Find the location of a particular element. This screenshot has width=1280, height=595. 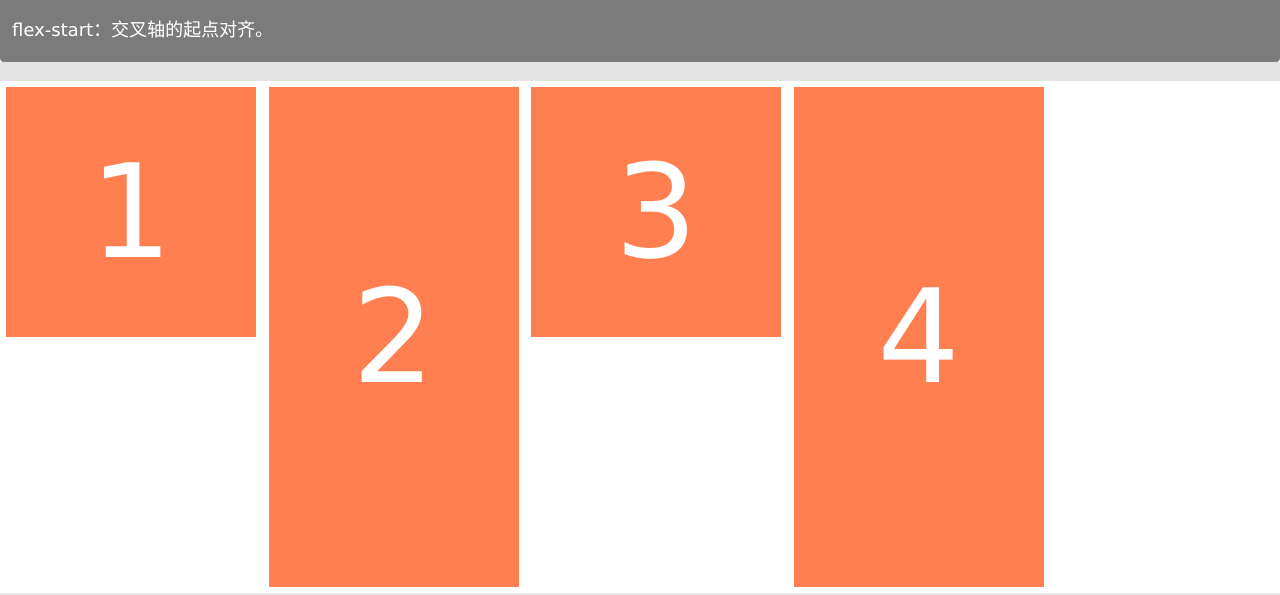

item-label: 4 is located at coordinates (918, 337).